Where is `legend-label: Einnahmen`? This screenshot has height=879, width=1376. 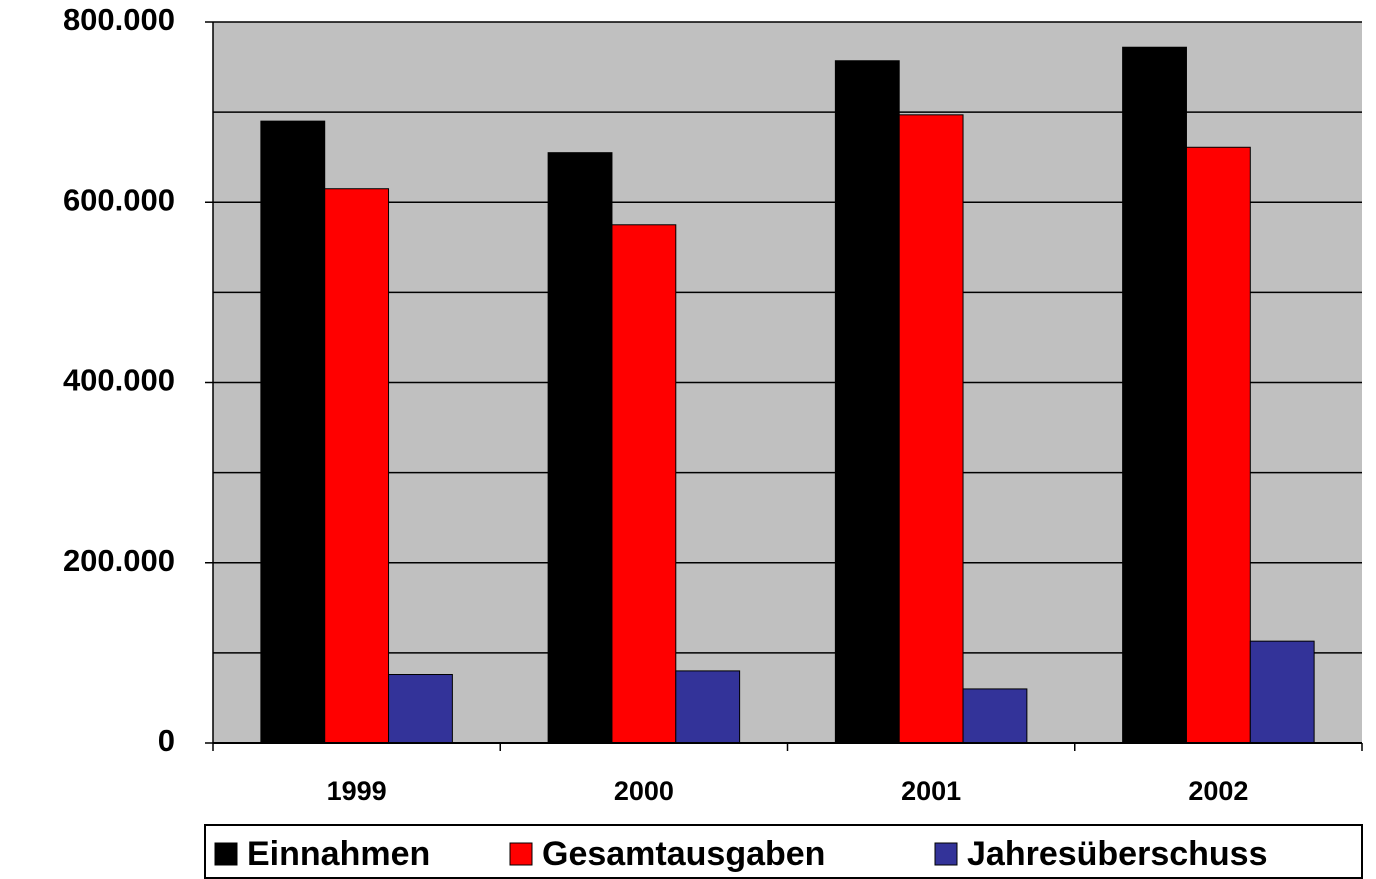 legend-label: Einnahmen is located at coordinates (338, 854).